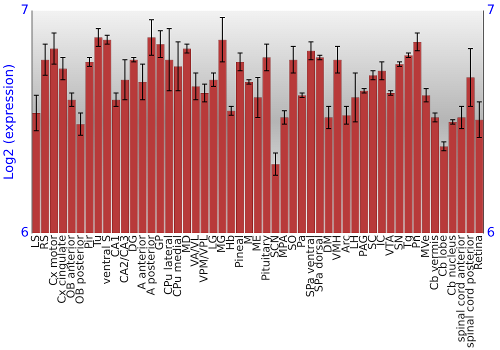  Describe the element at coordinates (479, 252) in the screenshot. I see `x-tick-label: Retina` at that location.